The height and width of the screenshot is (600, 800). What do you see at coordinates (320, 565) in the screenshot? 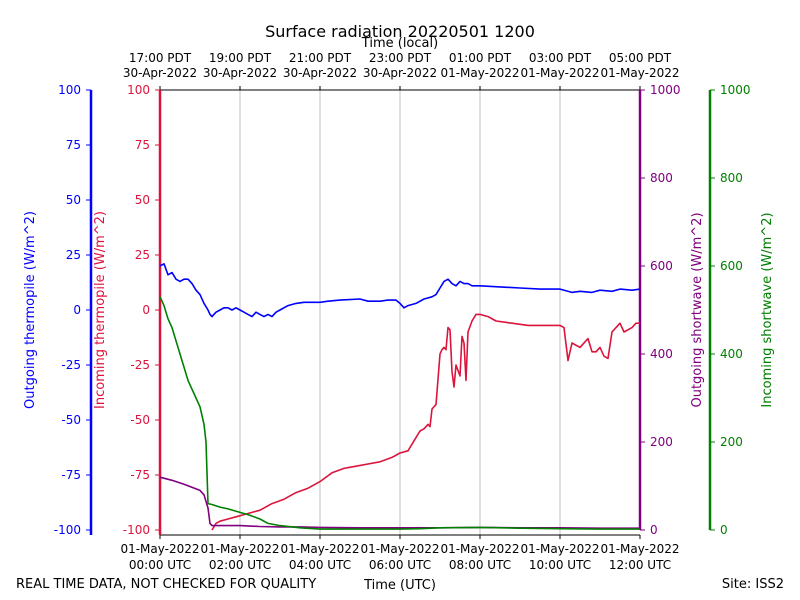
I see `x-tick-label: 04:00 UTC` at bounding box center [320, 565].